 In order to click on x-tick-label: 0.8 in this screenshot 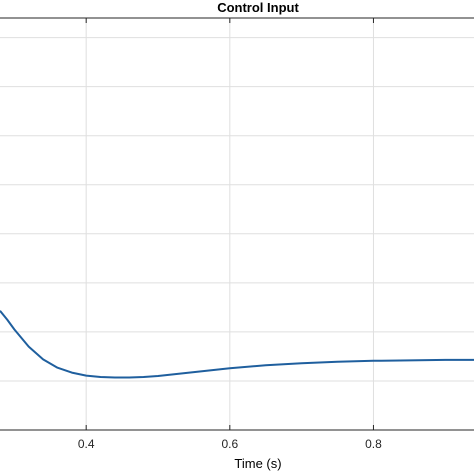, I will do `click(373, 444)`.